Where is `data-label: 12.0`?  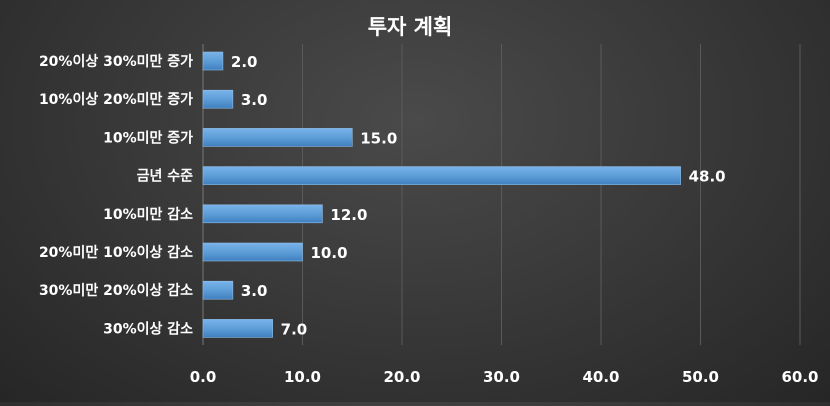 data-label: 12.0 is located at coordinates (348, 215).